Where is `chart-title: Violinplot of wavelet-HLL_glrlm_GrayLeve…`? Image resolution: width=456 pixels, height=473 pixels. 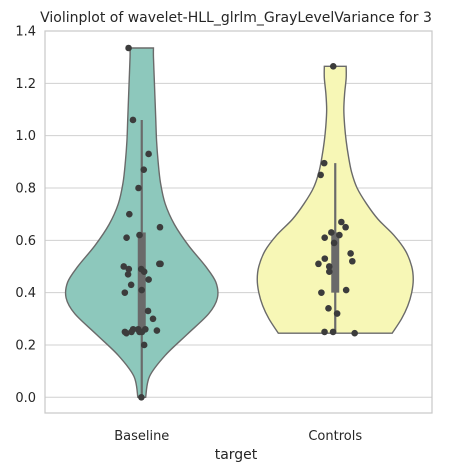 chart-title: Violinplot of wavelet-HLL_glrlm_GrayLeve… is located at coordinates (236, 18).